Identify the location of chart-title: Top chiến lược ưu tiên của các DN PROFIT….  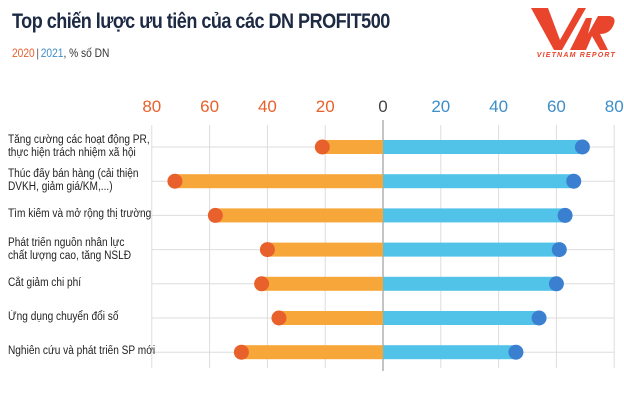
(201, 21).